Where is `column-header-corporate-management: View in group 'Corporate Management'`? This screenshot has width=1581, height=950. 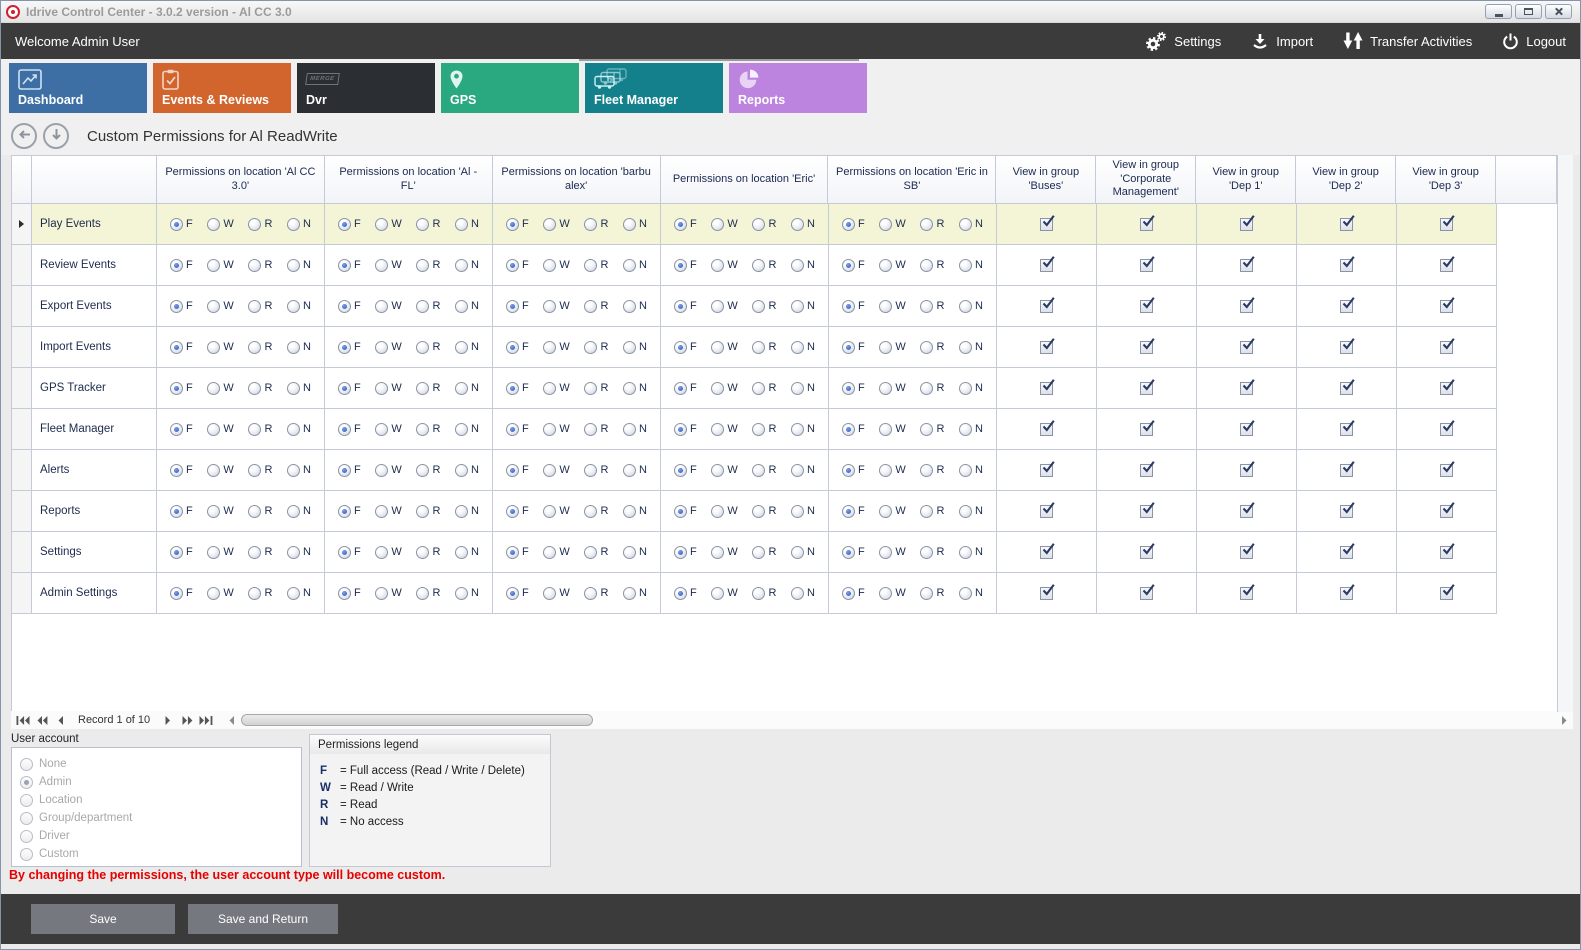
column-header-corporate-management: View in group 'Corporate Management' is located at coordinates (1146, 180).